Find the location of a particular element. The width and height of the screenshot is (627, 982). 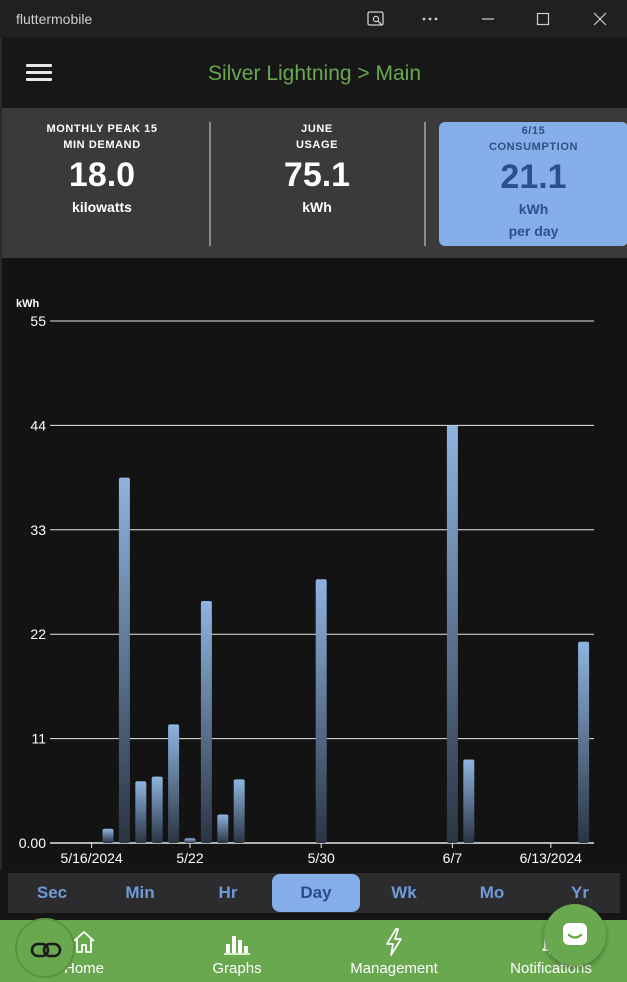

tab-day: Day is located at coordinates (316, 893).